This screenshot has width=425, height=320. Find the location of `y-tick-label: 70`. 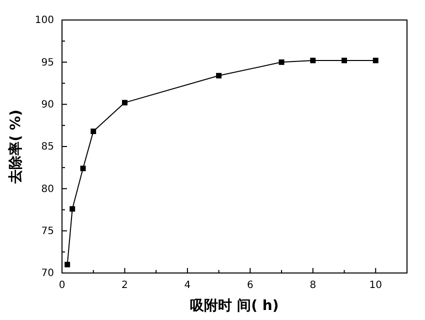

y-tick-label: 70 is located at coordinates (47, 274).